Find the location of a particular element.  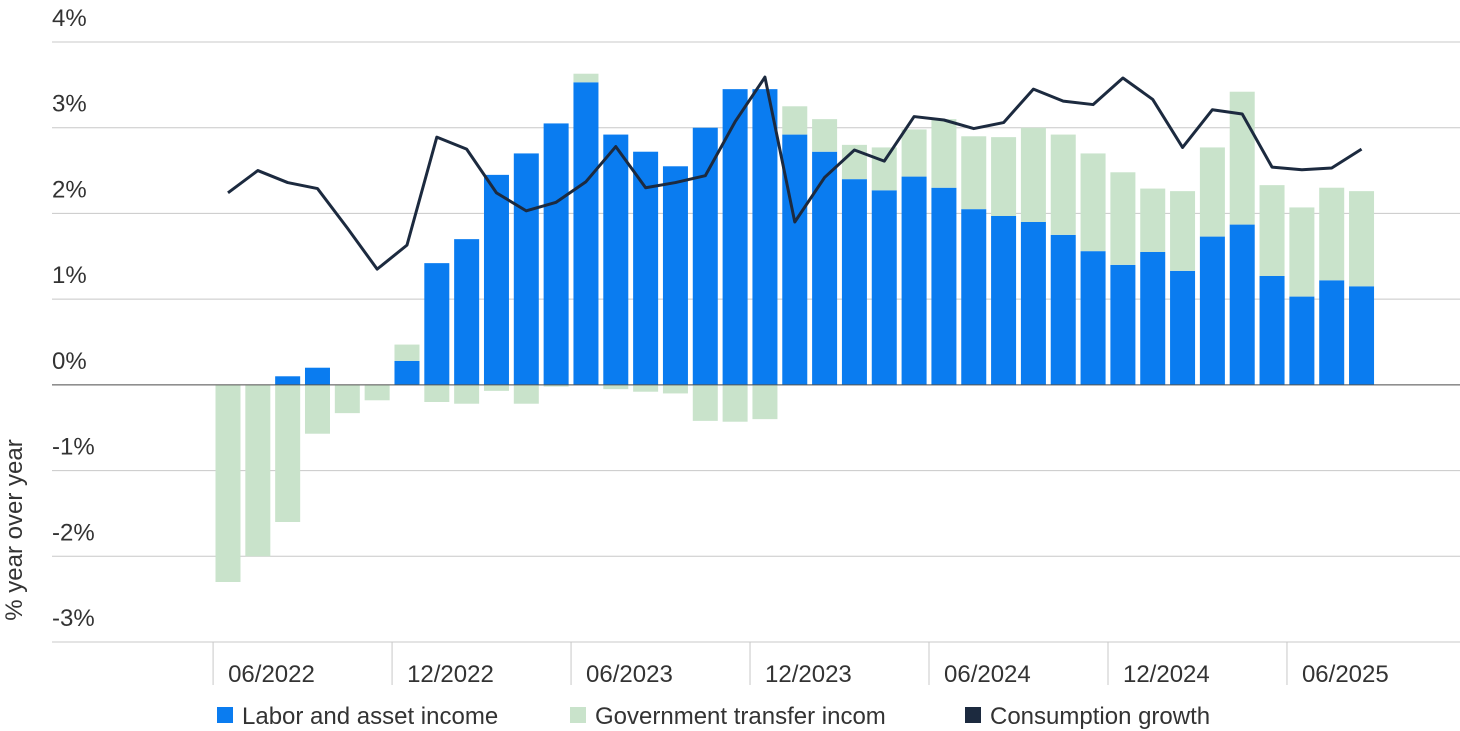

y-tick-label: 0% is located at coordinates (69, 361).